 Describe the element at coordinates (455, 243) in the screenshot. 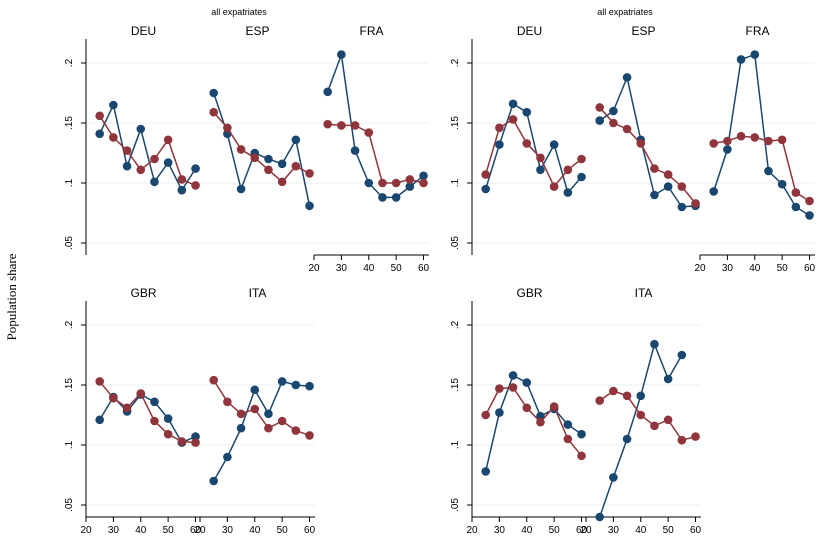

I see `y-tick-label: .05` at that location.